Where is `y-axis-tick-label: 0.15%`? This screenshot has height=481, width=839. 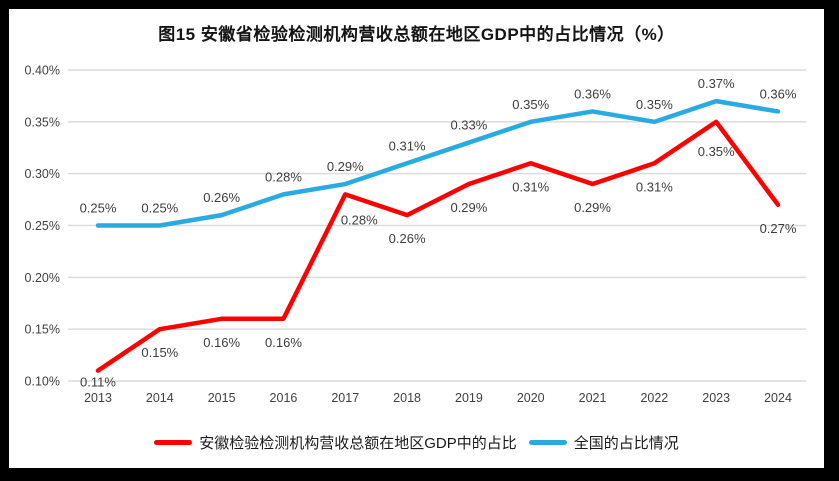 y-axis-tick-label: 0.15% is located at coordinates (42, 330).